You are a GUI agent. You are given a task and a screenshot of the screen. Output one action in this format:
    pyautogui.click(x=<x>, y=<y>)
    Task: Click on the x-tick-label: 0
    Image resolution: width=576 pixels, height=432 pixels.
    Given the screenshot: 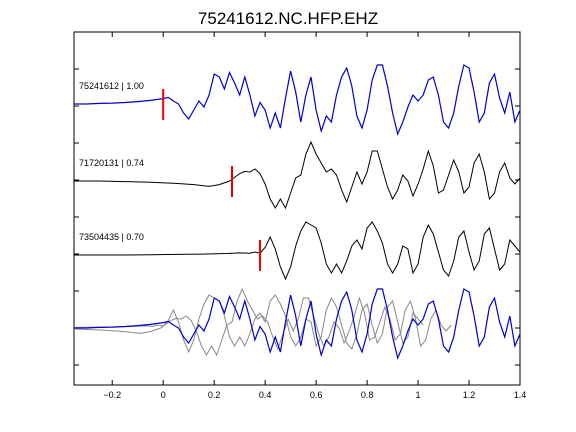 What is the action you would take?
    pyautogui.click(x=163, y=395)
    